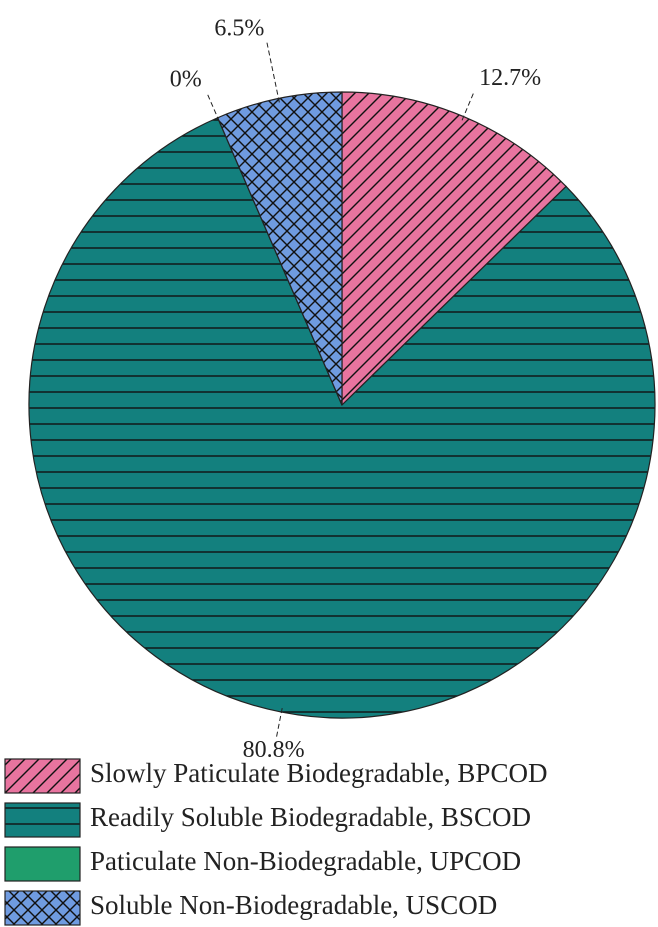 The width and height of the screenshot is (658, 927). I want to click on legend-label: Paticulate Non-Biodegradable, UPCOD, so click(305, 861).